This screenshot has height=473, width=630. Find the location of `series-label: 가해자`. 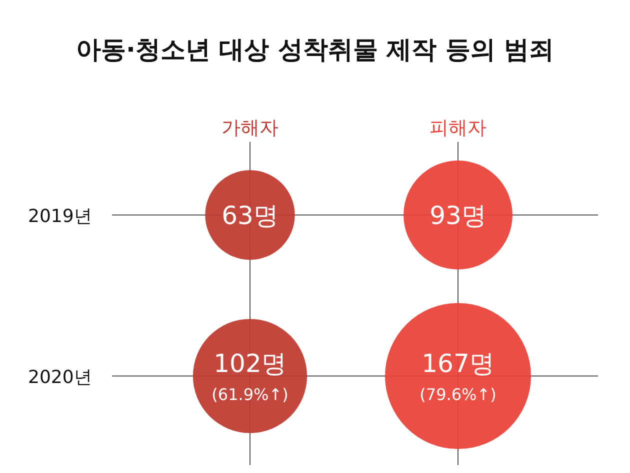

series-label: 가해자 is located at coordinates (250, 128).